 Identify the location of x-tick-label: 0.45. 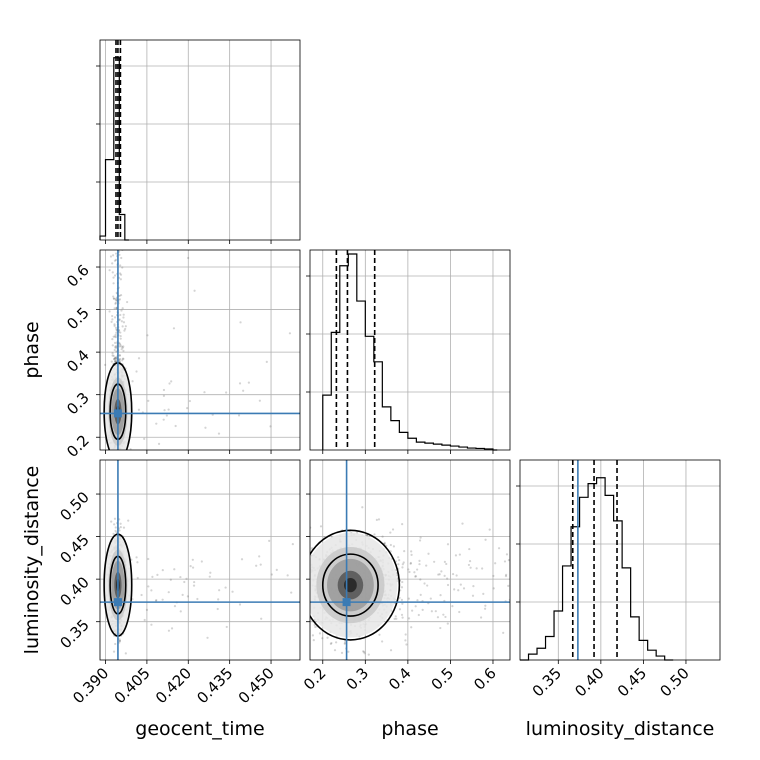
(632, 682).